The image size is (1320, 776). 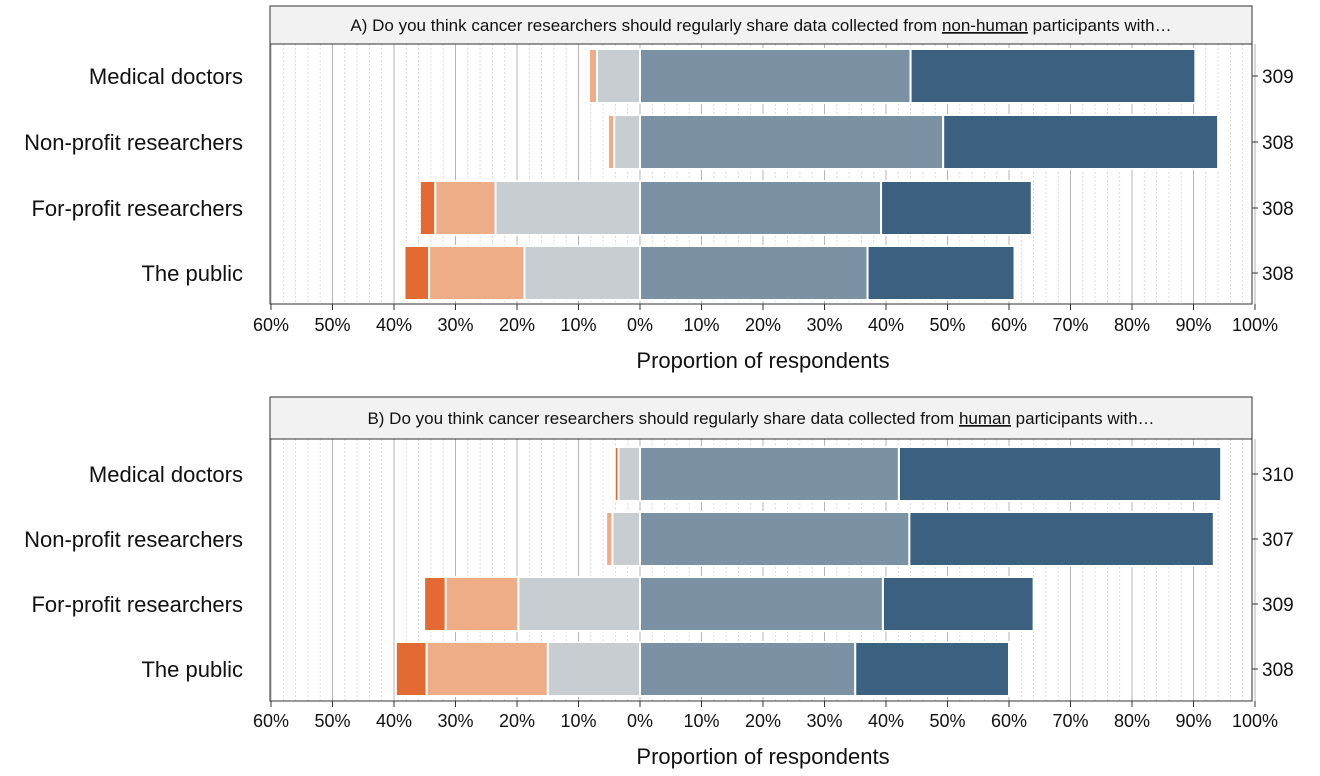 What do you see at coordinates (1278, 475) in the screenshot?
I see `count-label: 310` at bounding box center [1278, 475].